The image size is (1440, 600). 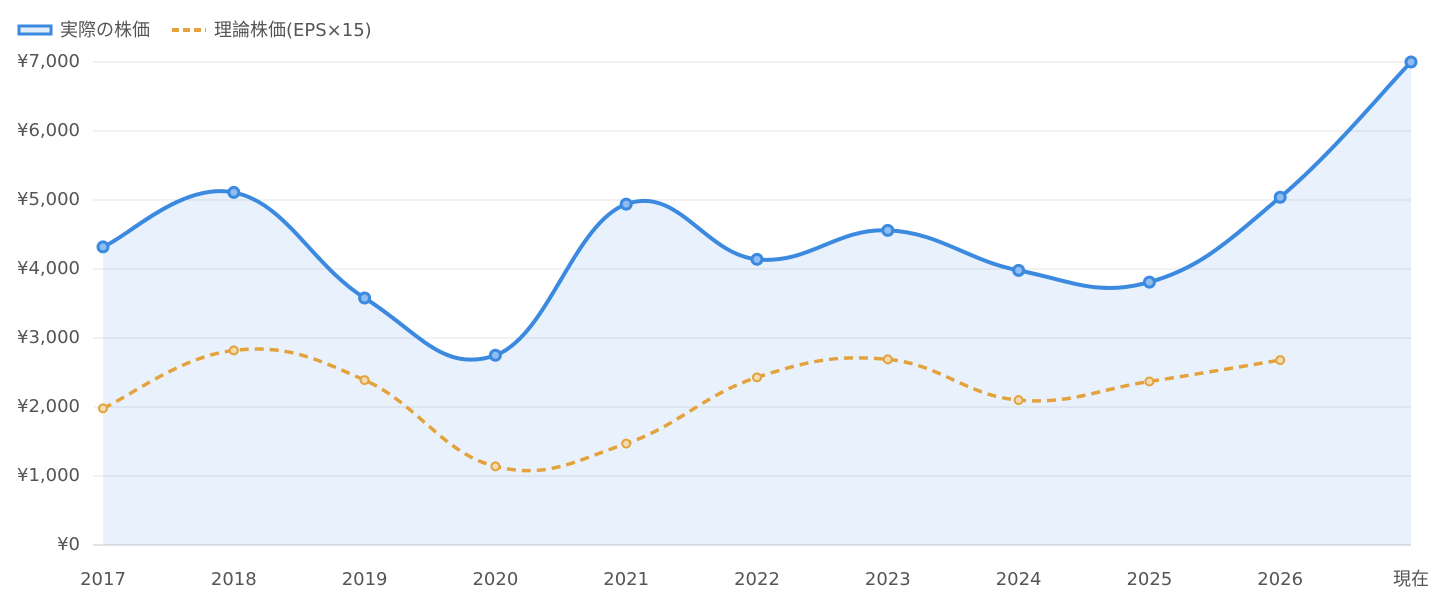 What do you see at coordinates (1149, 579) in the screenshot?
I see `x-tick-label: 2025` at bounding box center [1149, 579].